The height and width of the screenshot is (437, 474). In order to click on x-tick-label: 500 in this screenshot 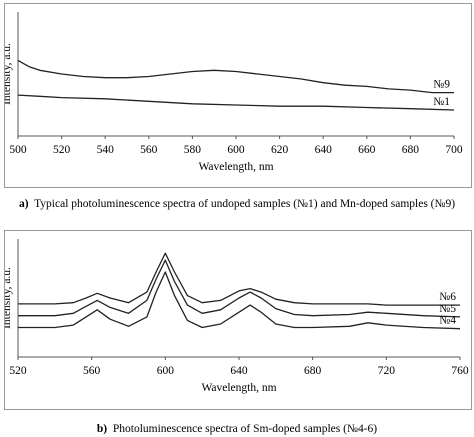, I will do `click(18, 150)`.